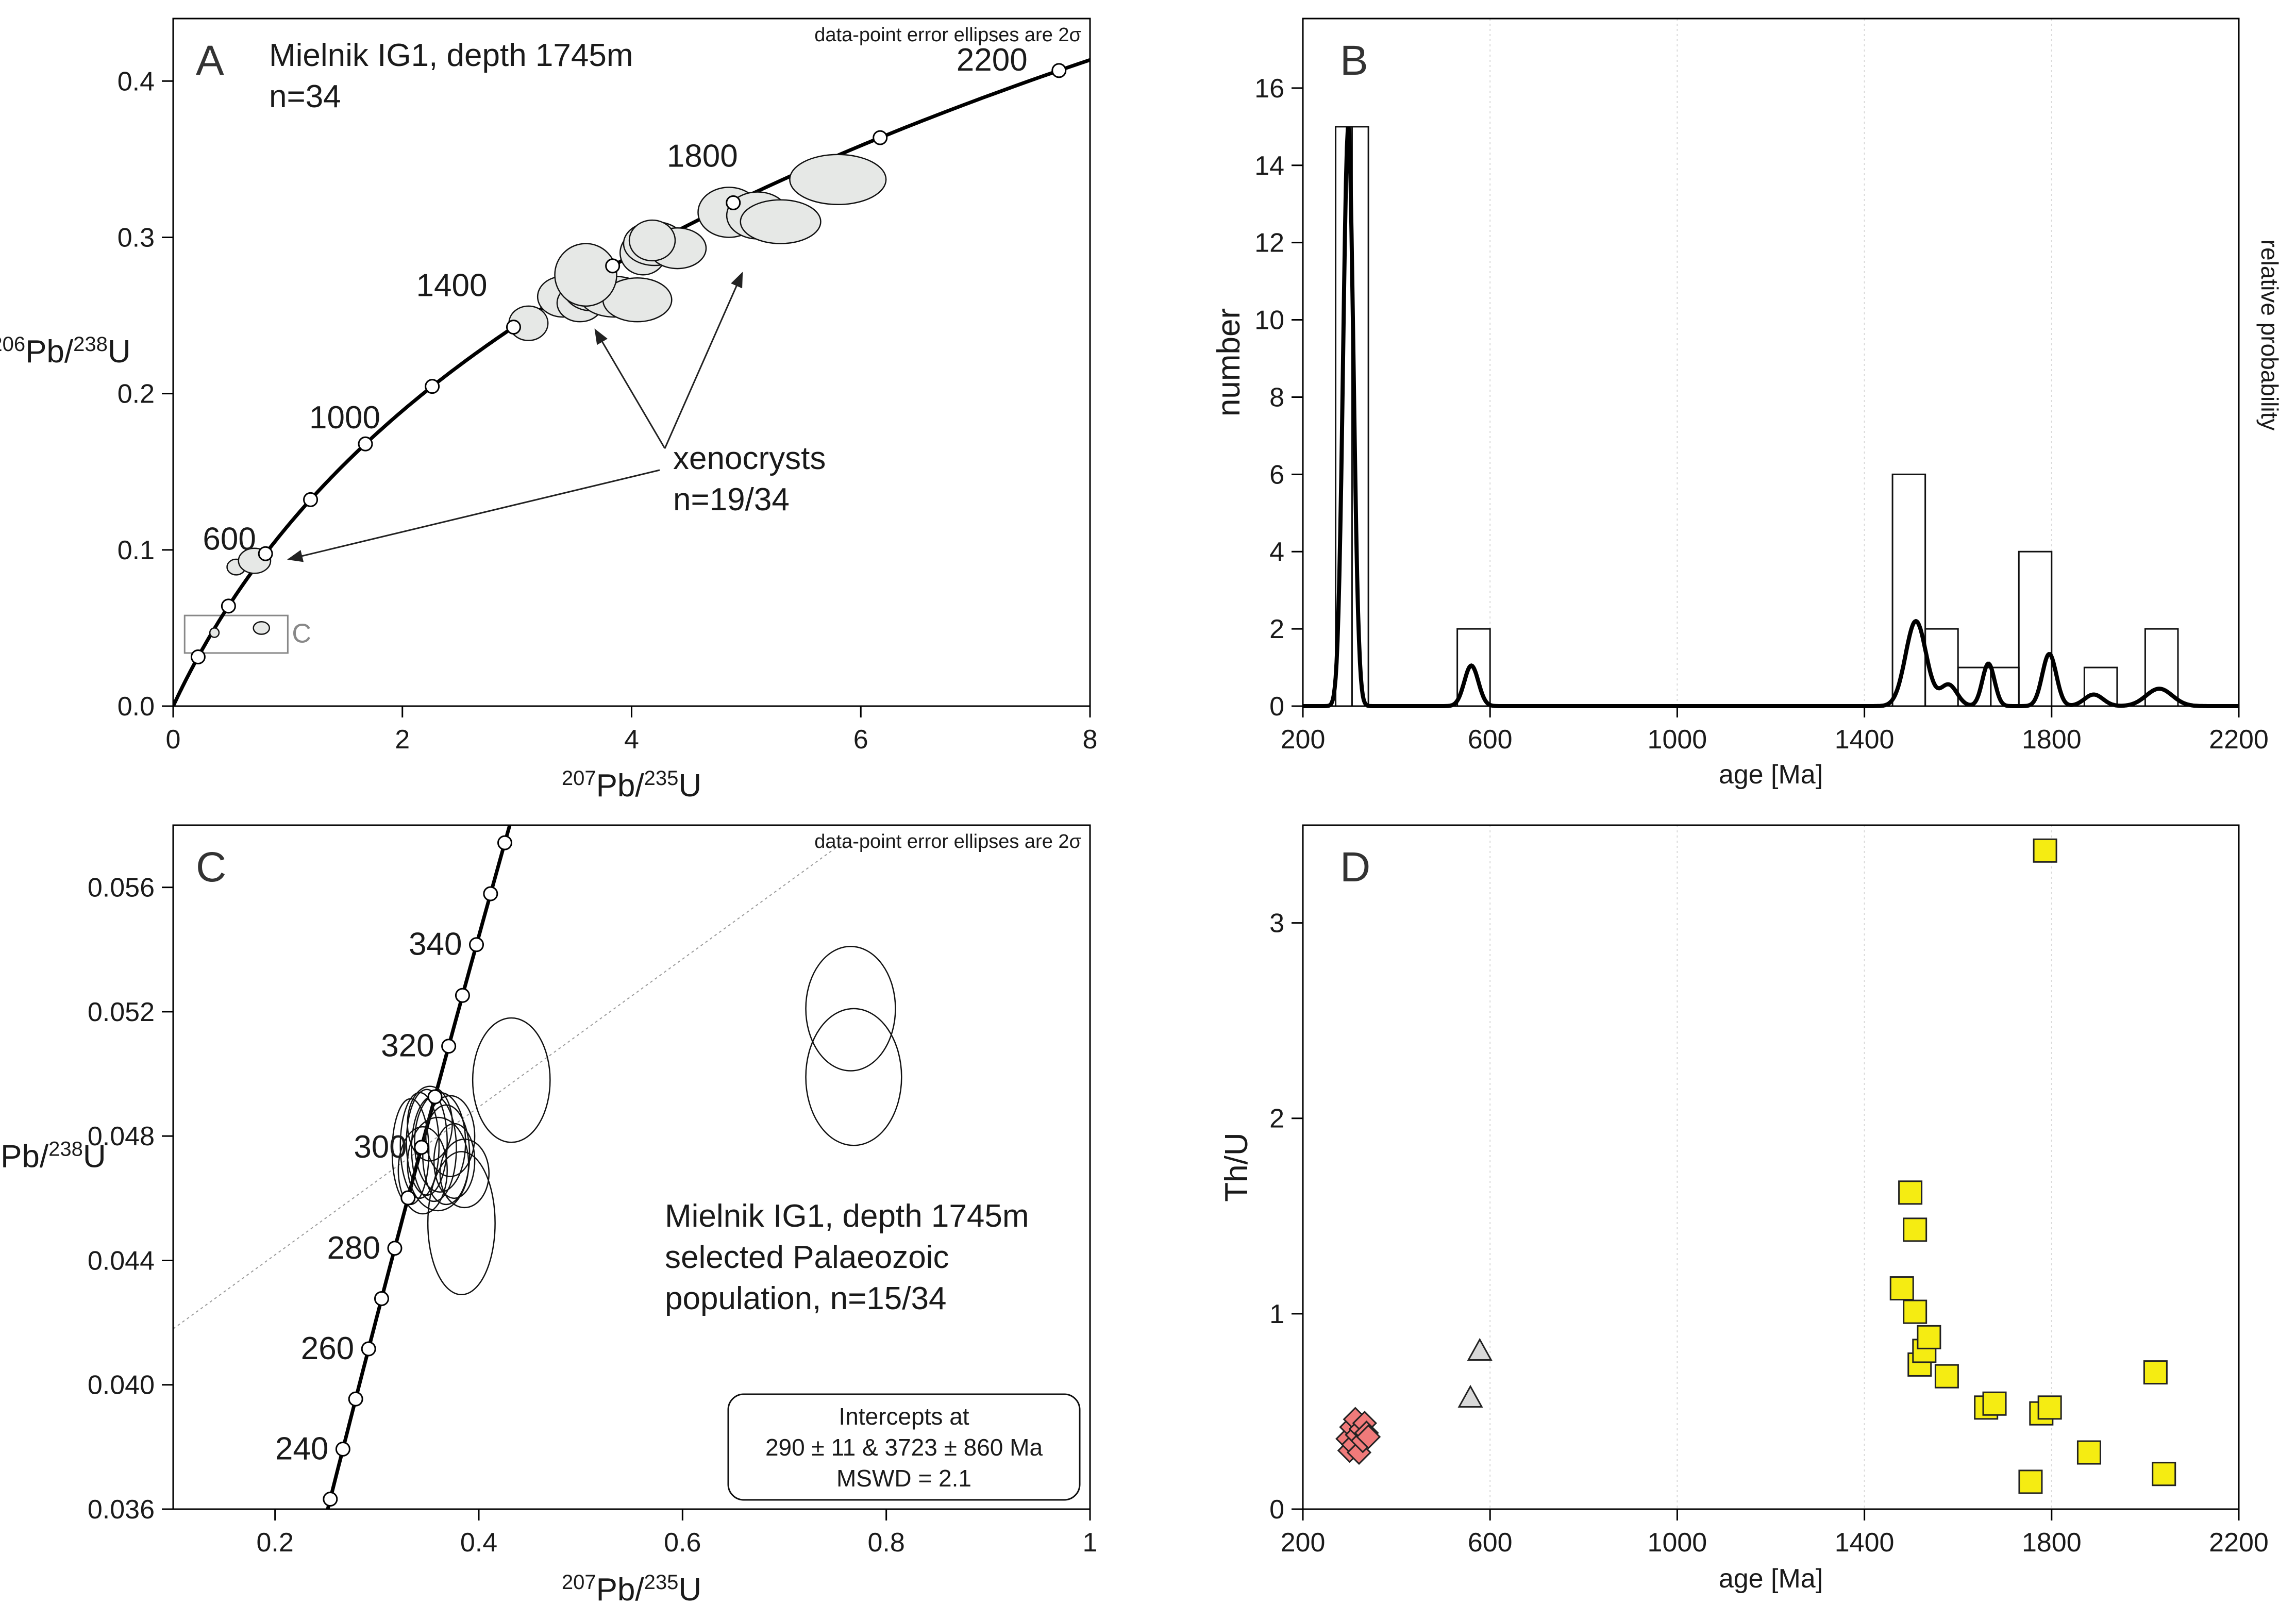  Describe the element at coordinates (992, 60) in the screenshot. I see `panel-a-age-label: 2200` at that location.